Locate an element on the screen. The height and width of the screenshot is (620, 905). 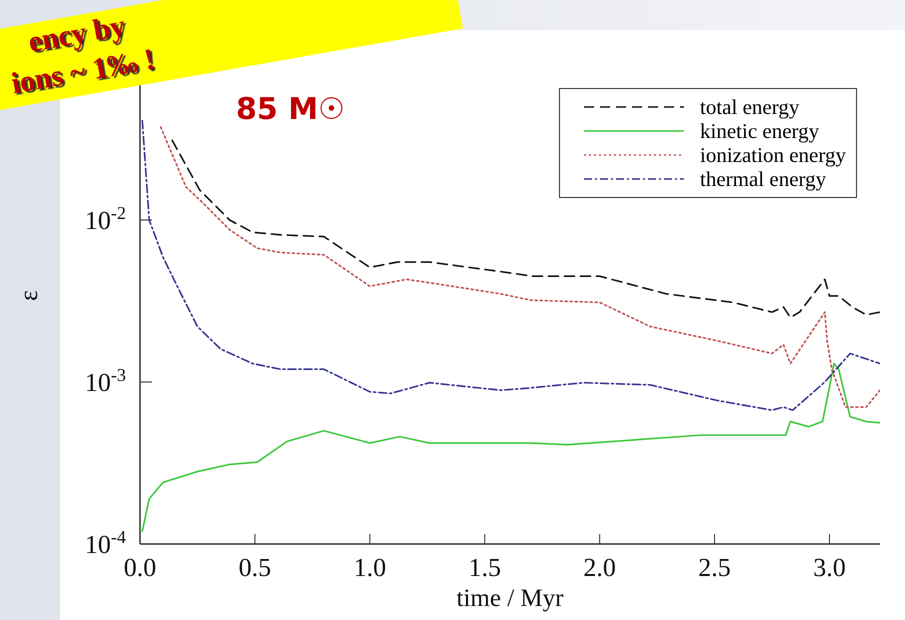
y-axis-title: ε is located at coordinates (29, 295).